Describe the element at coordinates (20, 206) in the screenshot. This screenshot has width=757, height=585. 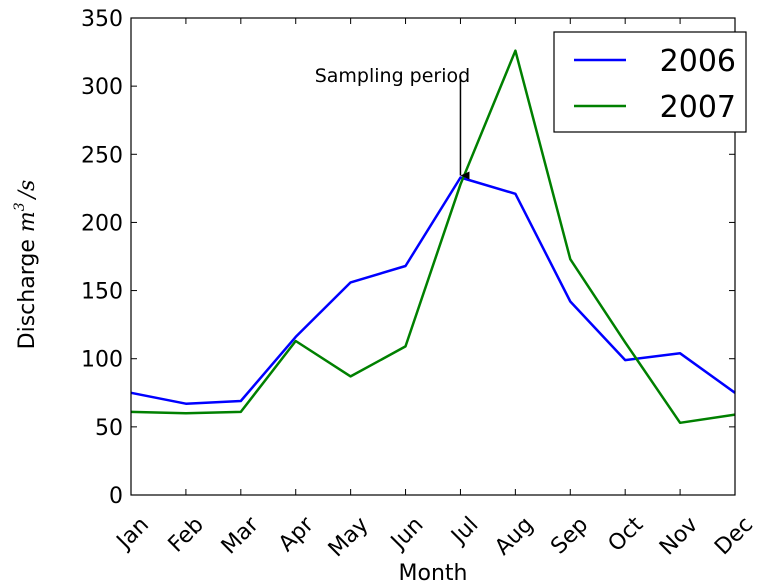
I see `y-axis-label-unit-exponent: 3` at that location.